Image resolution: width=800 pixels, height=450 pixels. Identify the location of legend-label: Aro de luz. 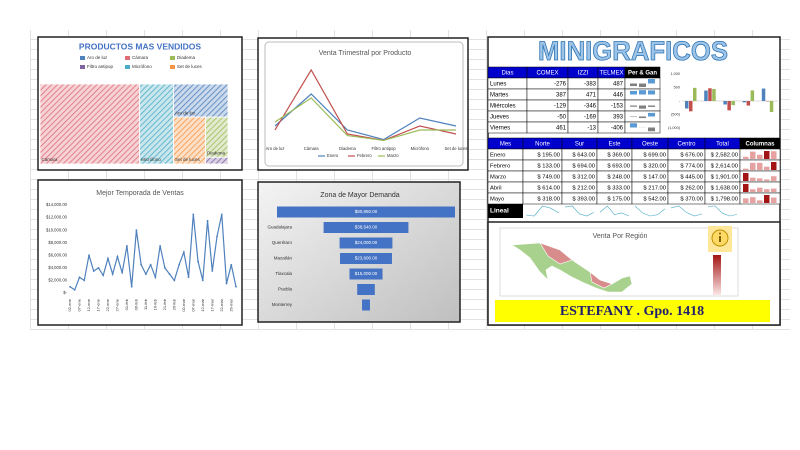
(97, 57).